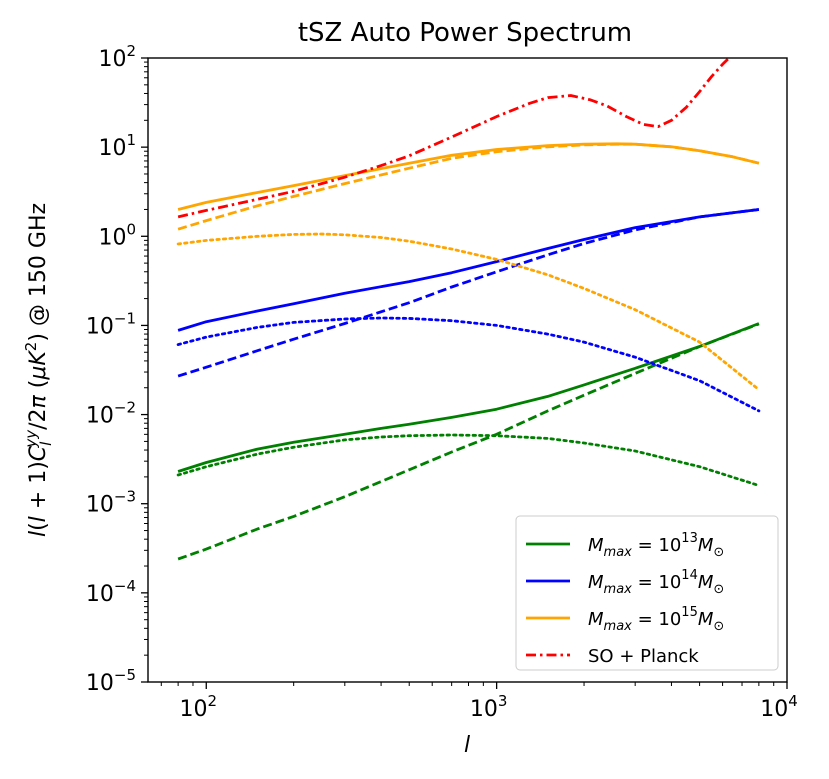 The width and height of the screenshot is (829, 779). What do you see at coordinates (656, 582) in the screenshot?
I see `legend-label-1: Mmax = 1014M⊙` at bounding box center [656, 582].